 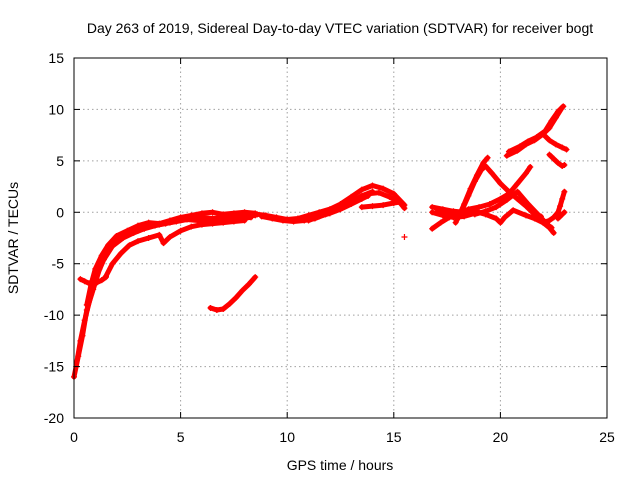 What do you see at coordinates (340, 465) in the screenshot?
I see `x-axis-label: GPS time / hours` at bounding box center [340, 465].